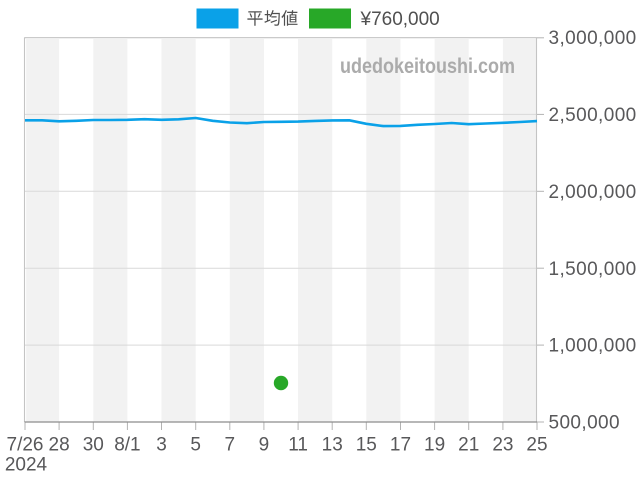  What do you see at coordinates (366, 445) in the screenshot?
I see `svg-text: 15` at bounding box center [366, 445].